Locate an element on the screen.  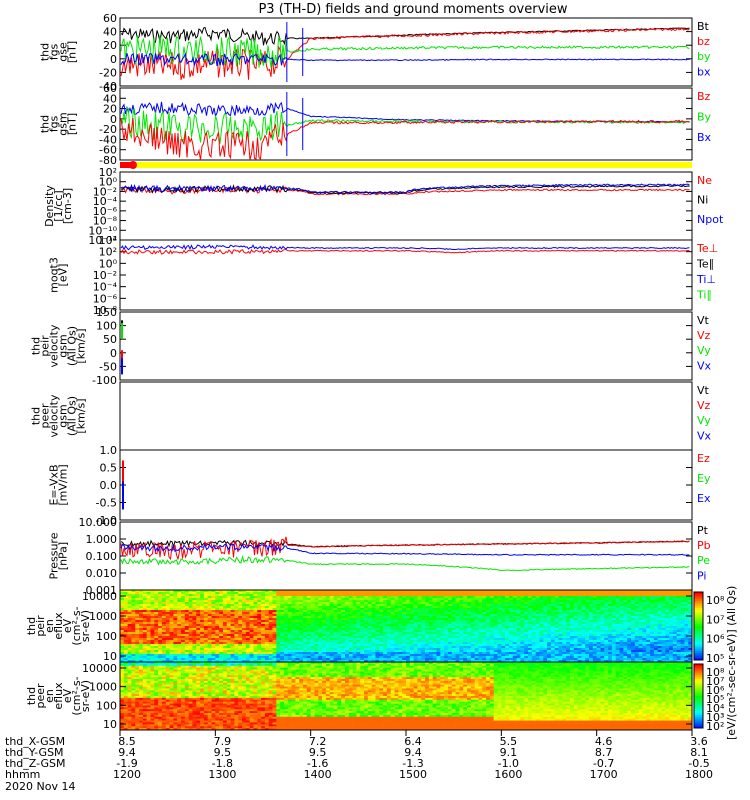
y-tick-label: -20 is located at coordinates (108, 72).